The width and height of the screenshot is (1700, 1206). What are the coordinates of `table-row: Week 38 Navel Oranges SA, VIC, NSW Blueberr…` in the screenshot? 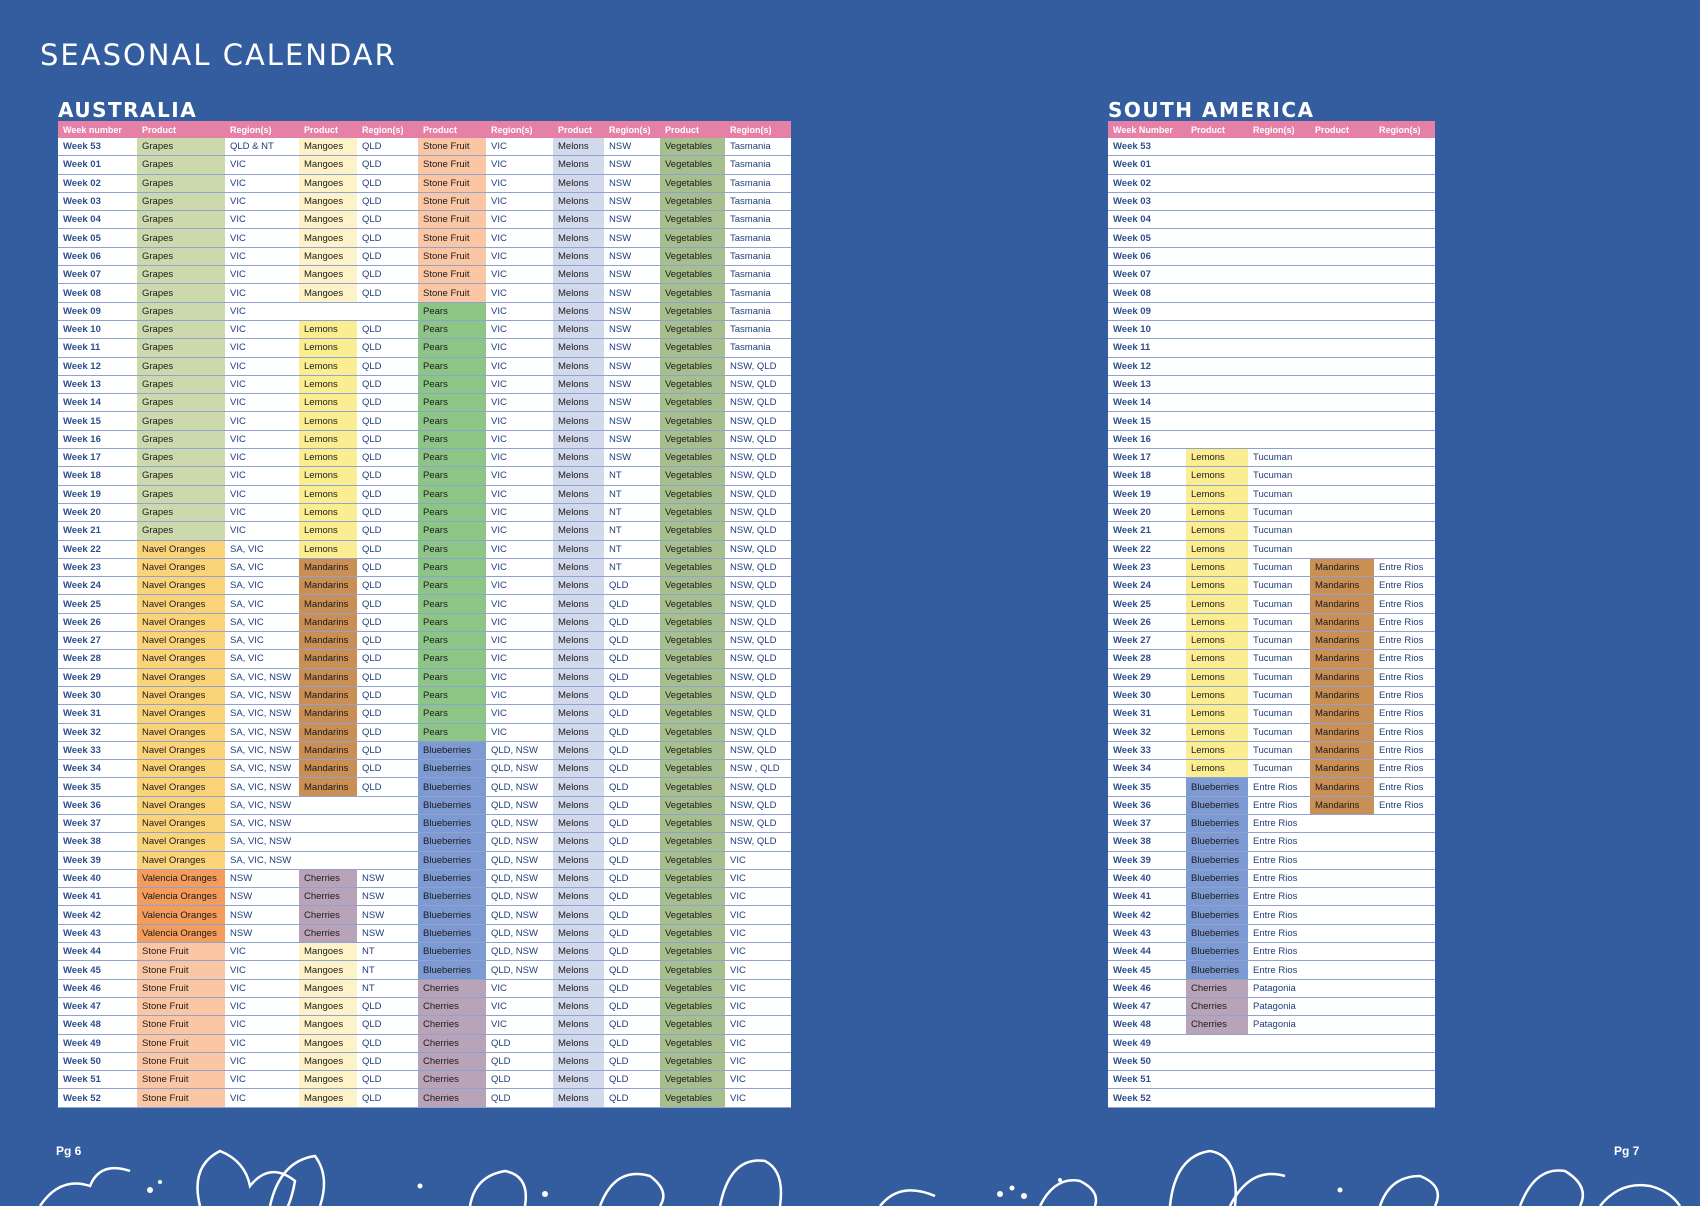 It's located at (424, 842).